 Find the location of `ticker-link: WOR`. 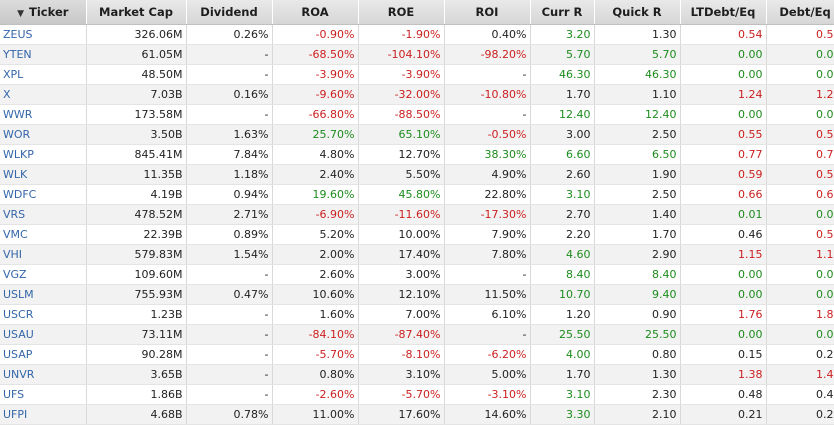

ticker-link: WOR is located at coordinates (43, 134).